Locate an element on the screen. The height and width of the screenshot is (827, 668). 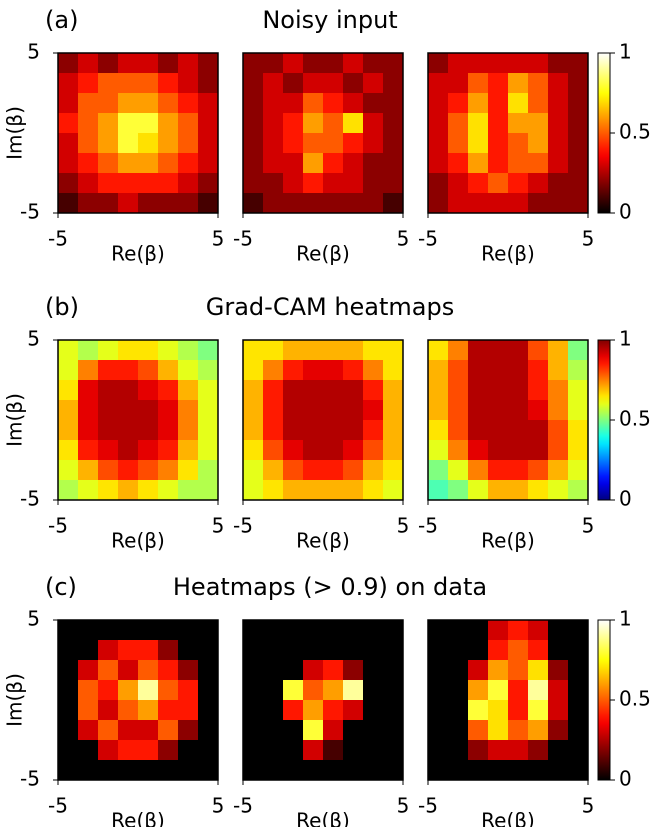
x-tick-label: -5 is located at coordinates (428, 526).